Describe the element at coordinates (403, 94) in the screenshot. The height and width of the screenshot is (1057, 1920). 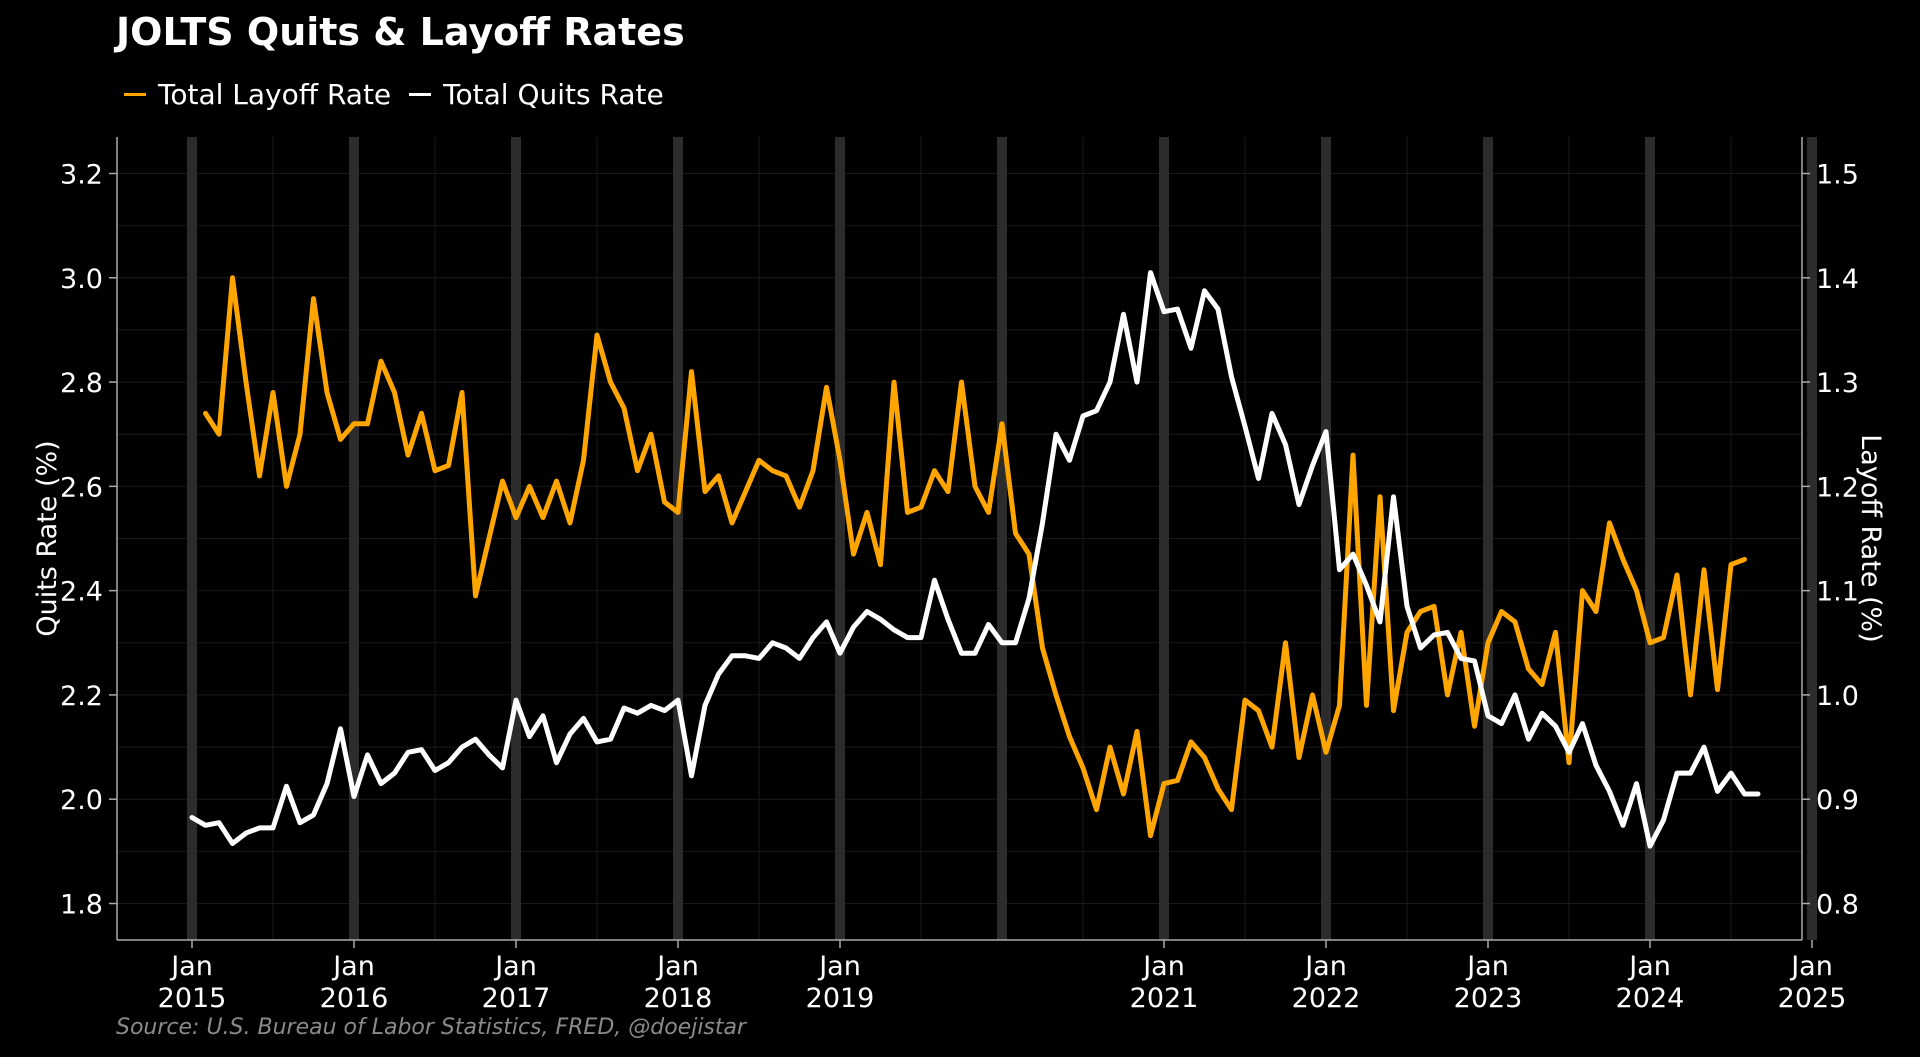
I see `legend: Total Layoff Rate Total Quits Rate` at that location.